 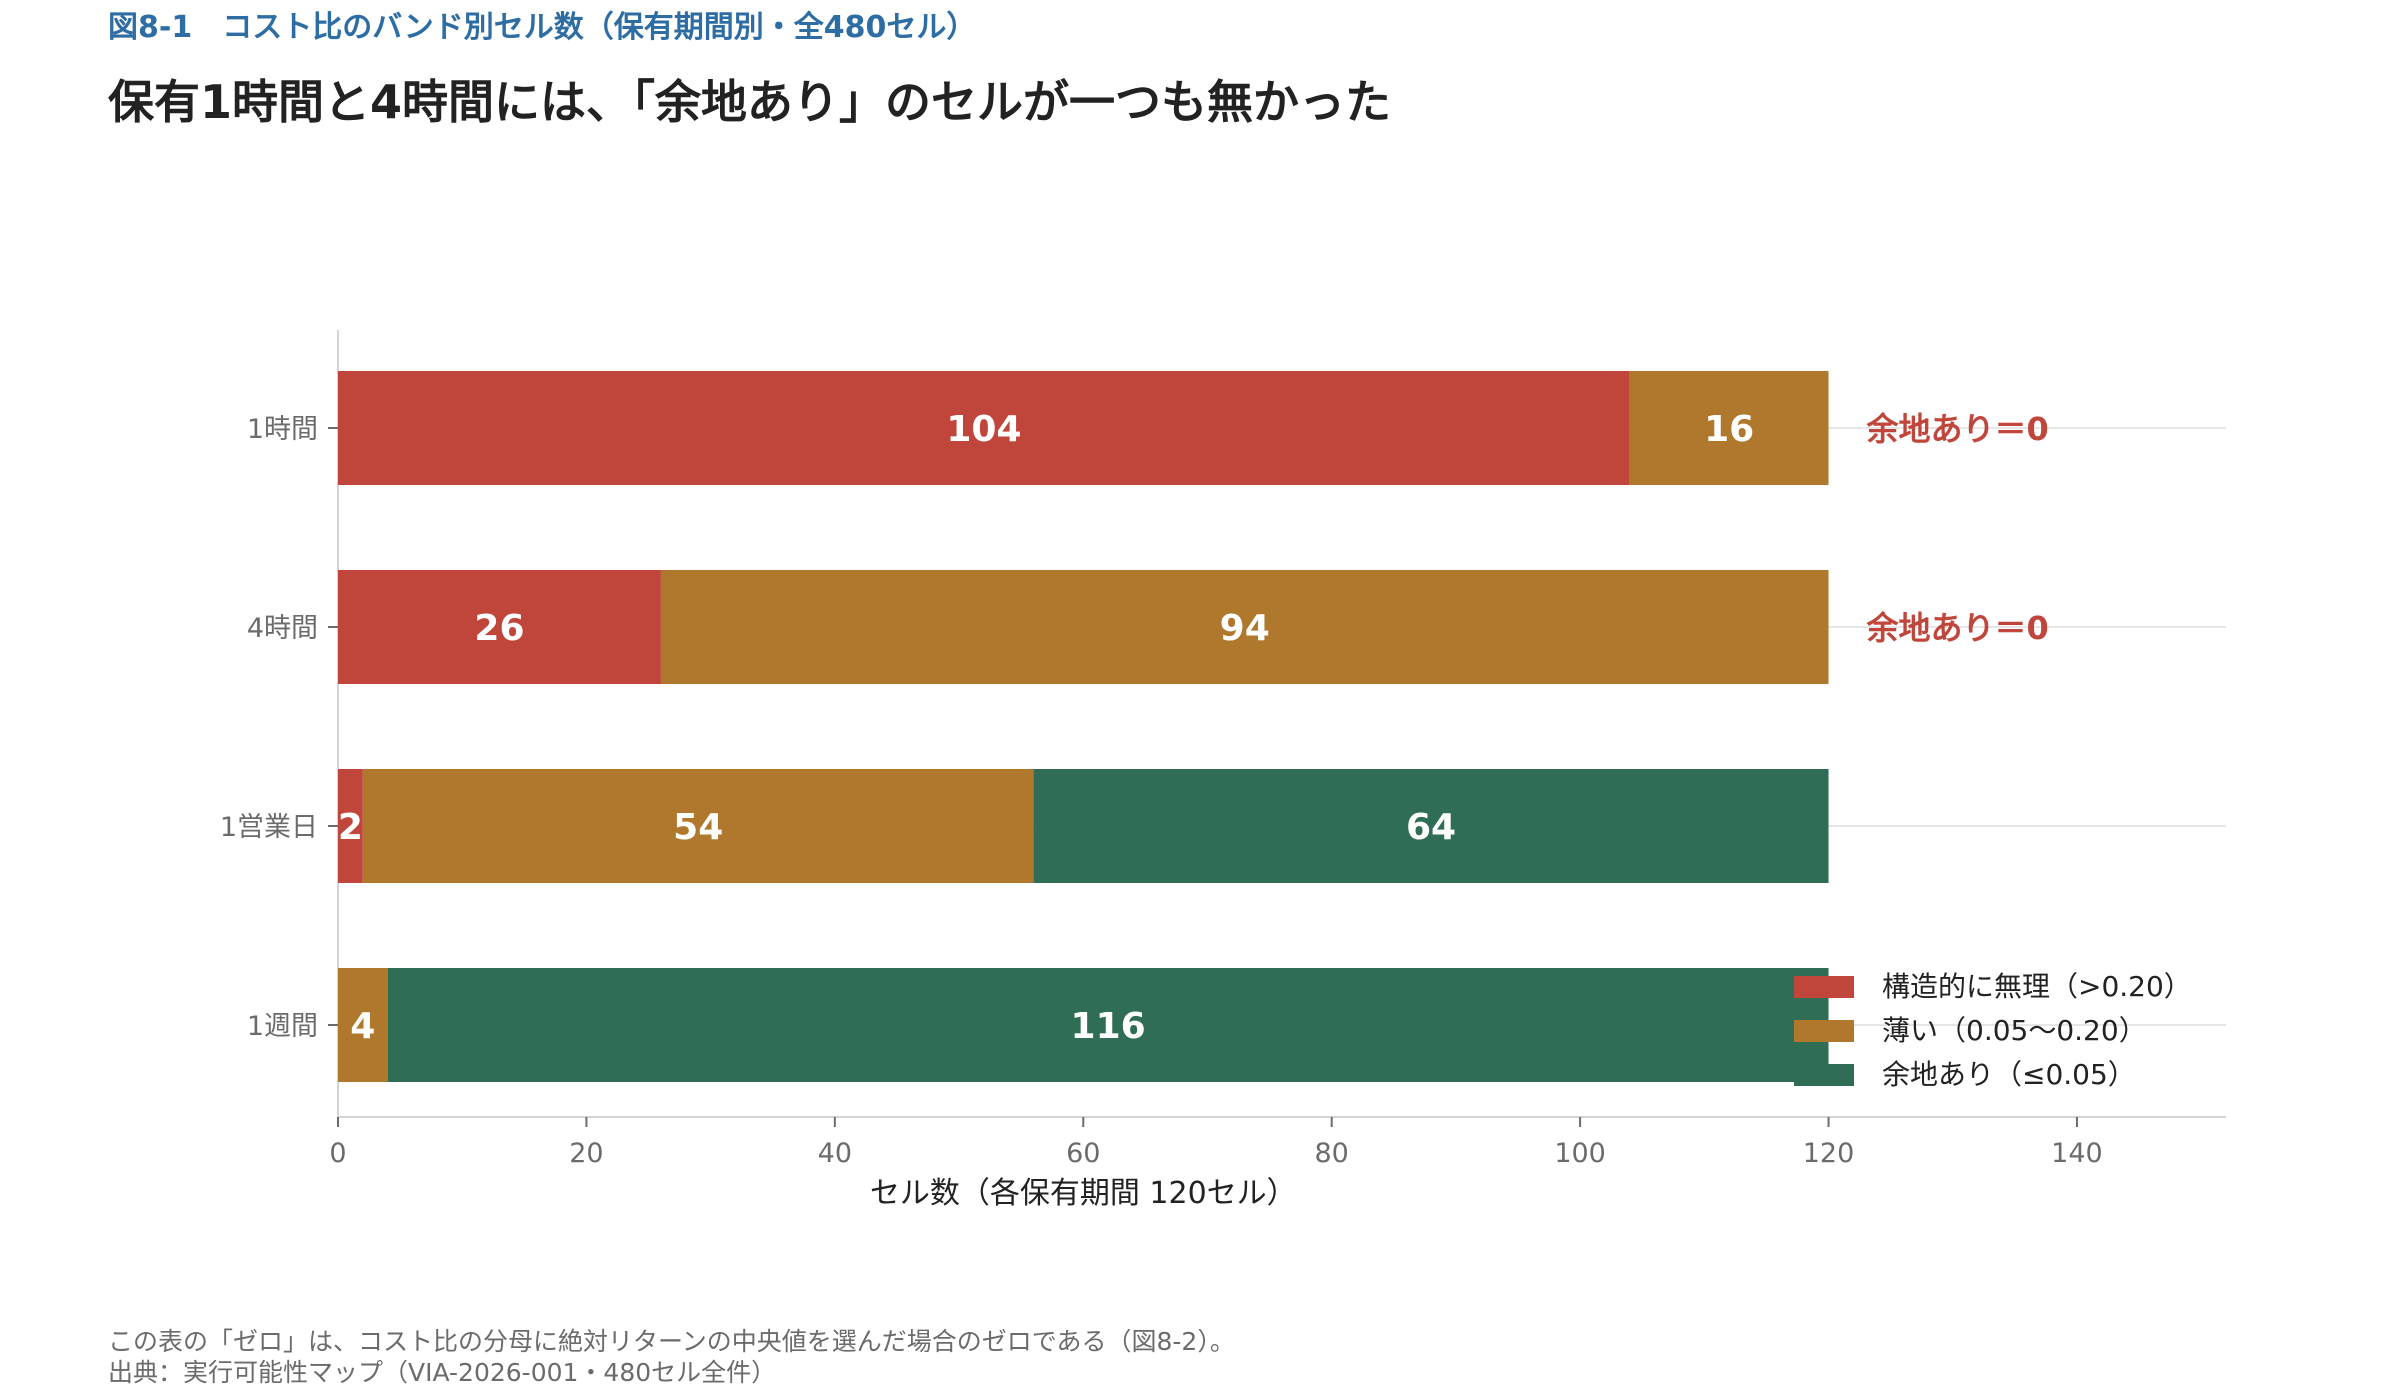 I want to click on bar-value-label: 26, so click(x=499, y=628).